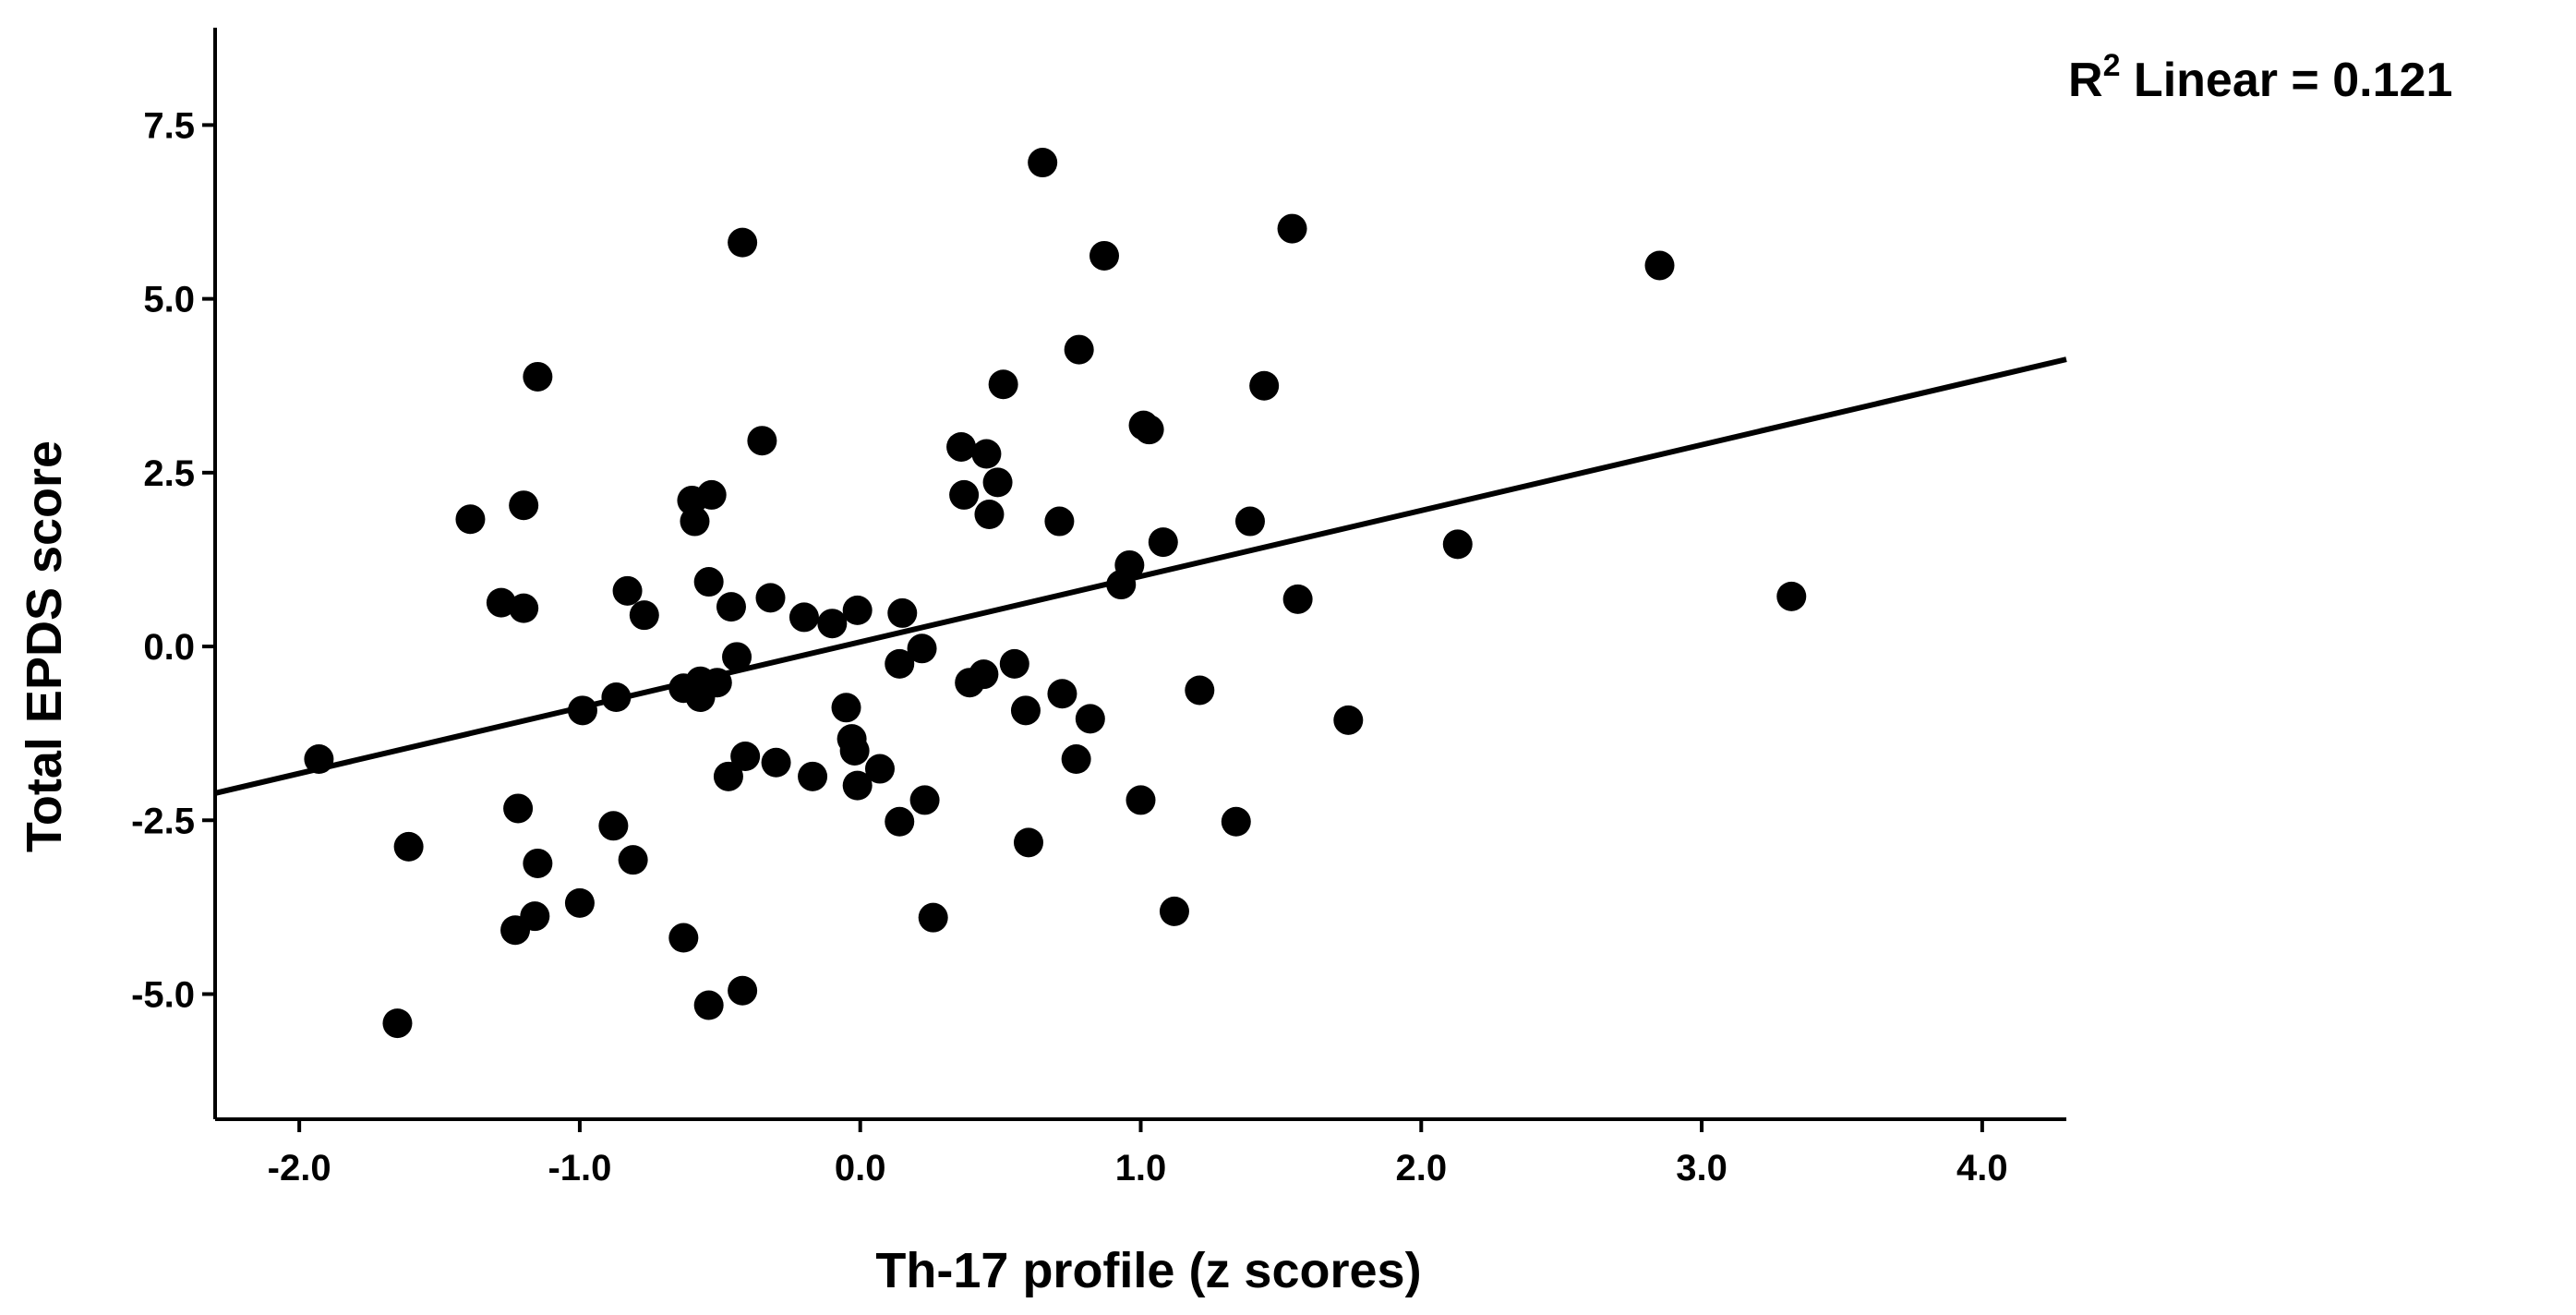 The image size is (2576, 1315). I want to click on y-axis-ticks: 7.5 5.0 2.5 0.0 -2.5 -5.0, so click(173, 560).